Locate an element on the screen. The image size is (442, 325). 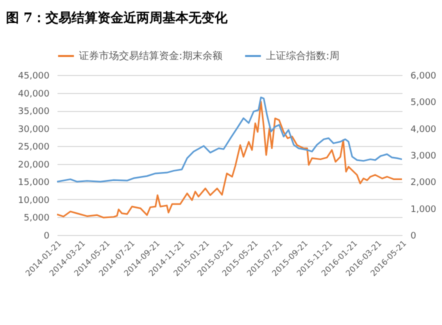
y2-tick-label: 3,000 is located at coordinates (423, 157).